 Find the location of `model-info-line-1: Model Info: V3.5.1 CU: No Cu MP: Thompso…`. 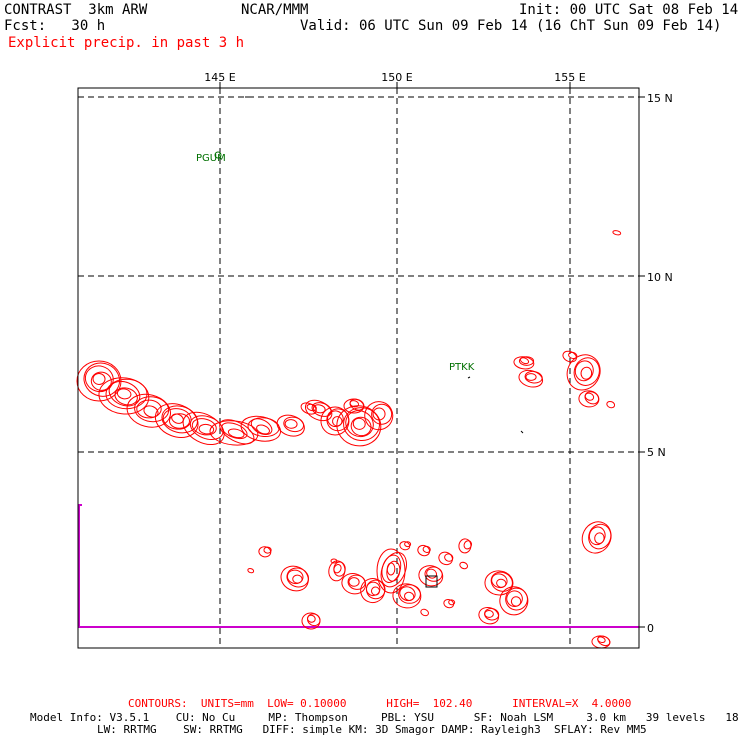

model-info-line-1: Model Info: V3.5.1 CU: No Cu MP: Thompso… is located at coordinates (385, 717).